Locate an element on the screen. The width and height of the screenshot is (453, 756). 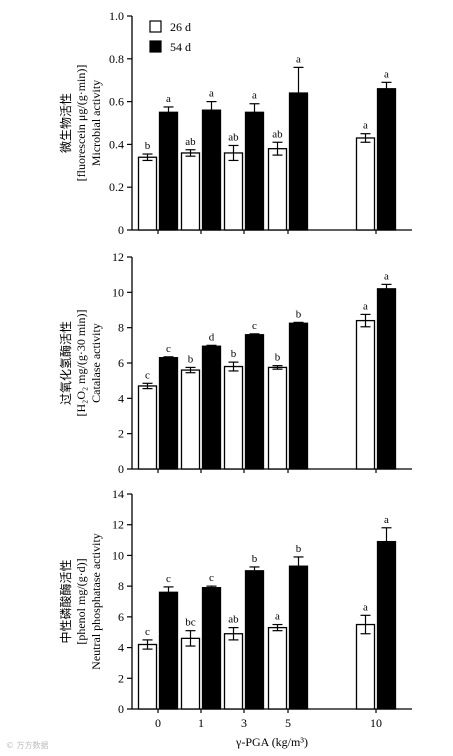
y-axis-label-line: [phenol mg/(g·d)] is located at coordinates (81, 601).